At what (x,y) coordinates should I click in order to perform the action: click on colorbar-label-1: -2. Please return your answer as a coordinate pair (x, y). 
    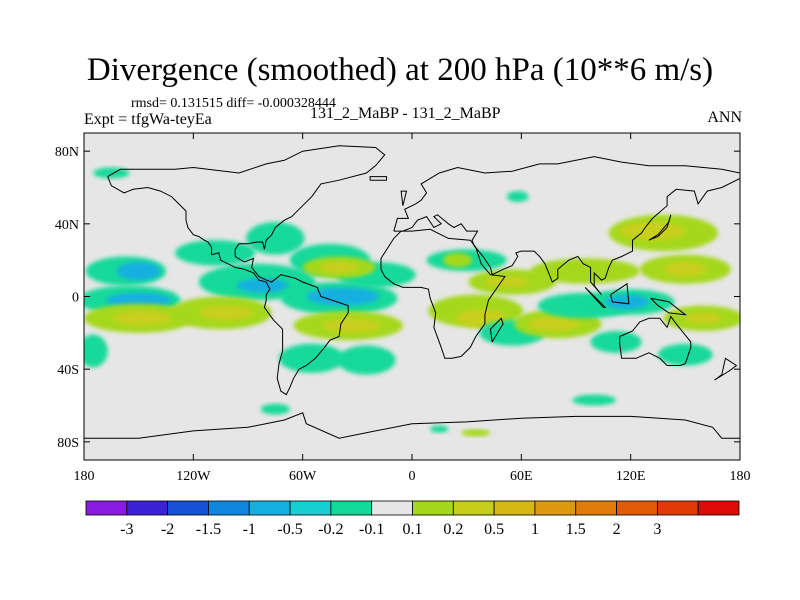
    Looking at the image, I should click on (167, 529).